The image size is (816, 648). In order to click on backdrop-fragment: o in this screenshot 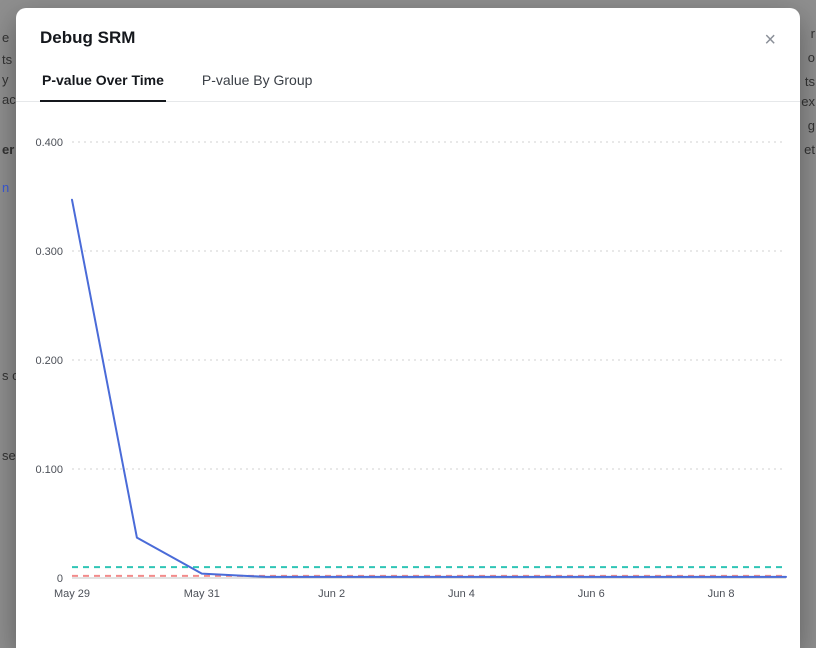, I will do `click(811, 57)`.